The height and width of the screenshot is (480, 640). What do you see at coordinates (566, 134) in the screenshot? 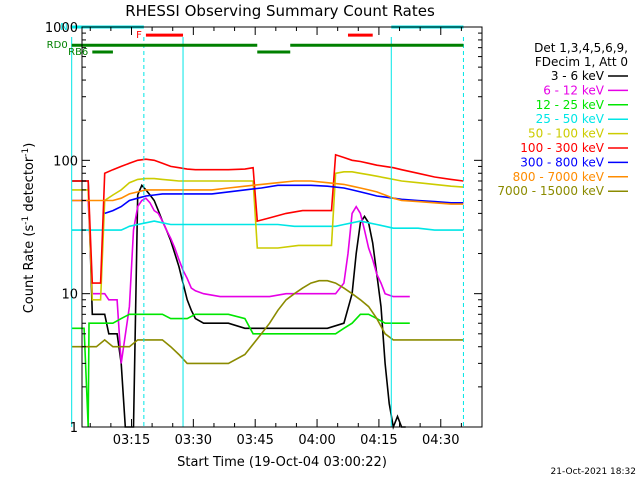
I see `legend-label-5: 50 - 100 keV` at bounding box center [566, 134].